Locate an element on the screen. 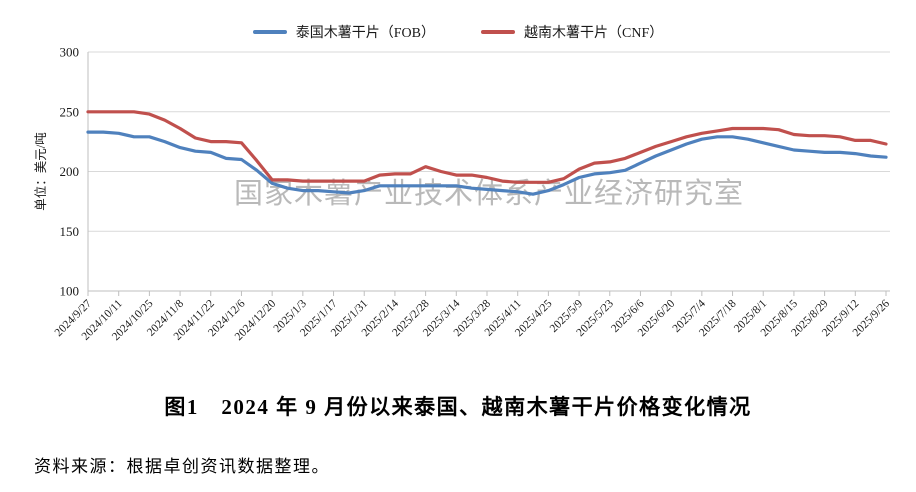 The height and width of the screenshot is (492, 916). y-tick-label: 250 is located at coordinates (70, 111).